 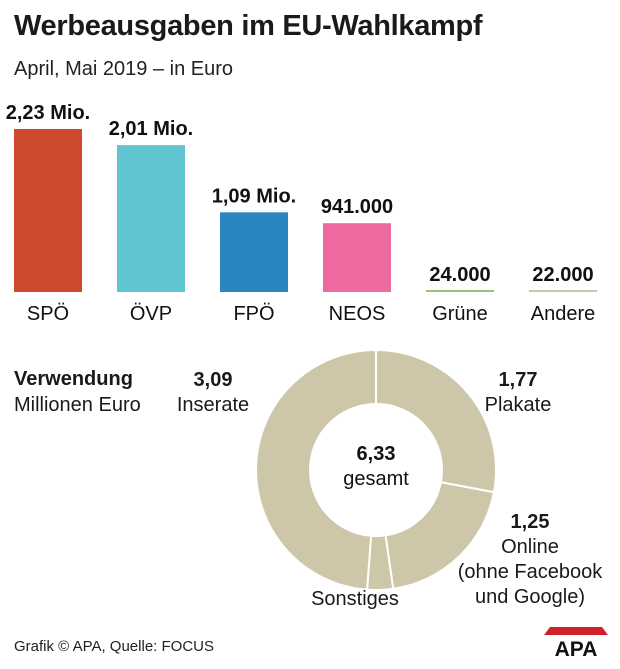 What do you see at coordinates (436, 421) in the screenshot?
I see `slice-plakate` at bounding box center [436, 421].